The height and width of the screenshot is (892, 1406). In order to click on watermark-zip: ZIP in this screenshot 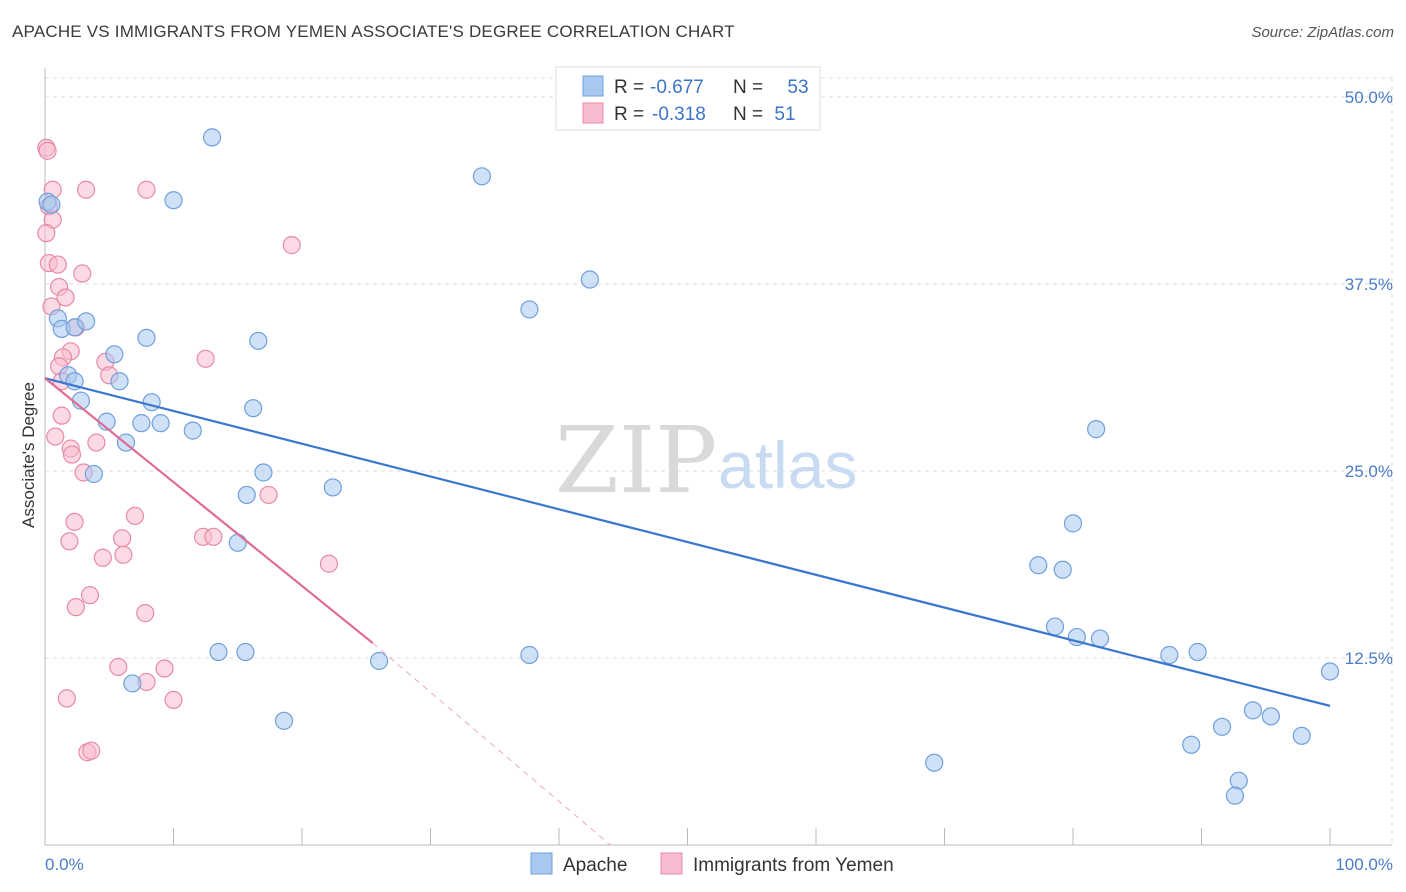, I will do `click(636, 460)`.